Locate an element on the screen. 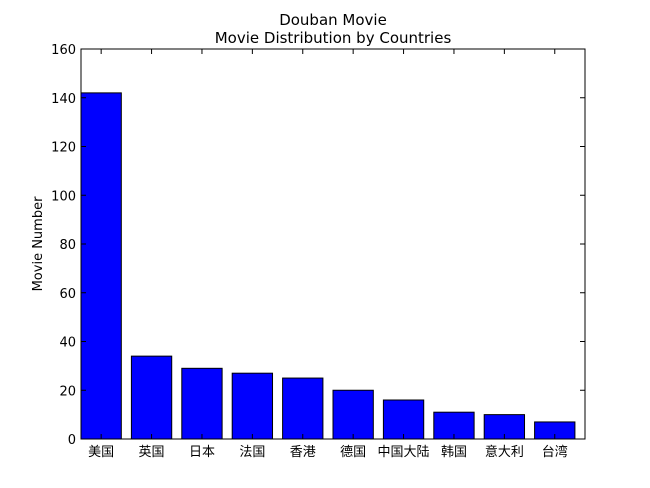 The image size is (650, 488). y-axis-label: Movie Number is located at coordinates (38, 243).